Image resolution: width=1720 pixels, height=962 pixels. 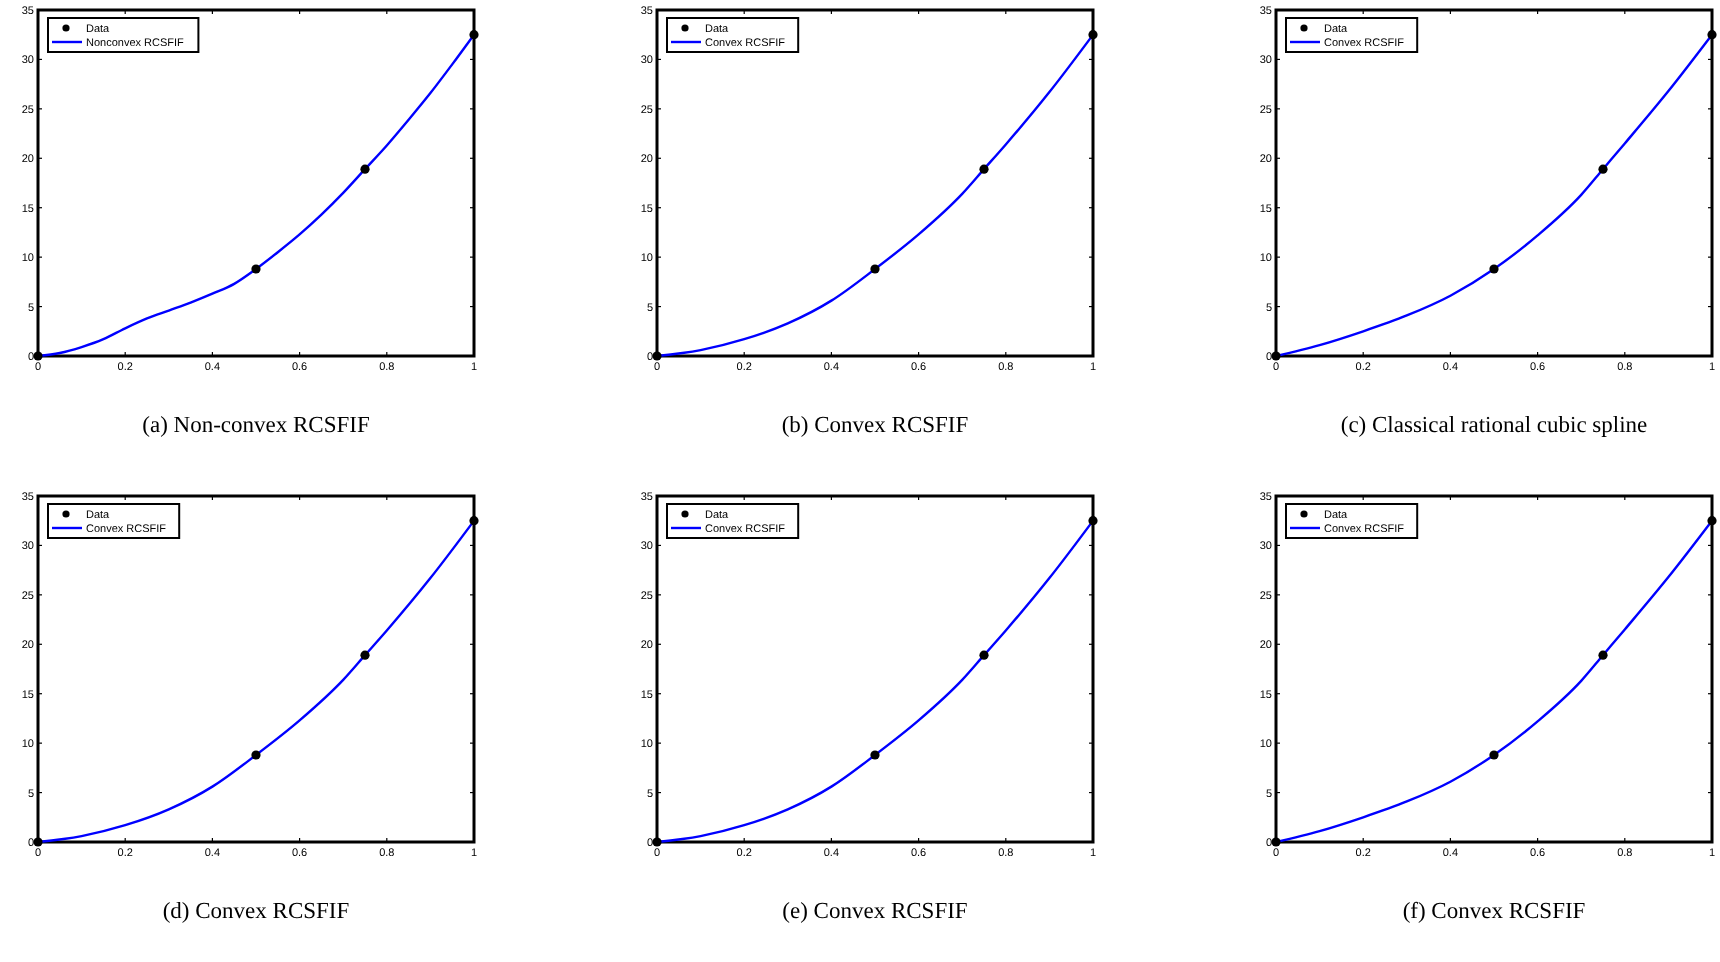 I want to click on text: (d) Convex RCSFIF, so click(x=256, y=912).